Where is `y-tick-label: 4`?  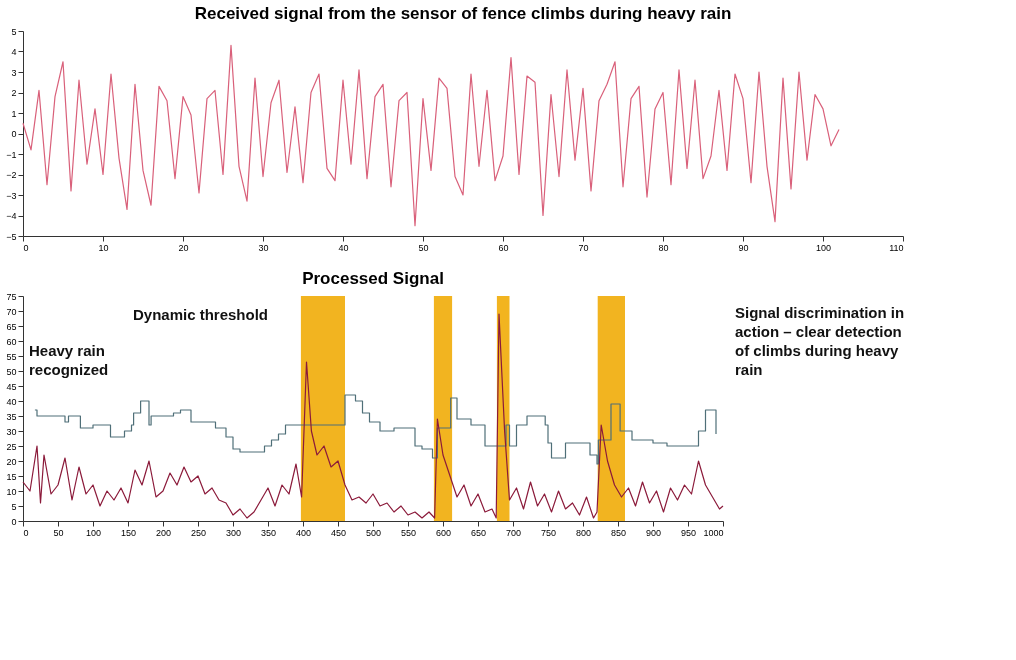 y-tick-label: 4 is located at coordinates (14, 52).